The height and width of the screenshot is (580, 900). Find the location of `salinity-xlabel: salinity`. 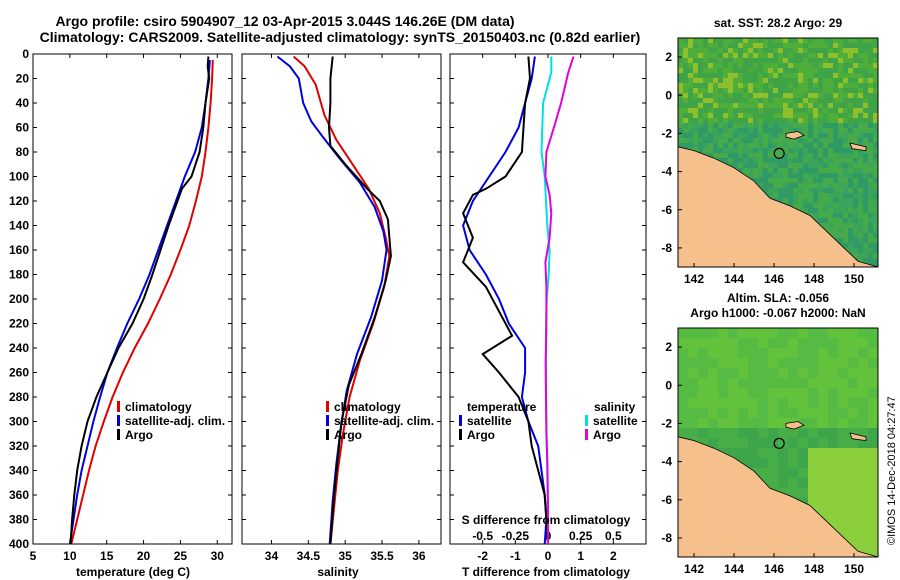

salinity-xlabel: salinity is located at coordinates (338, 572).